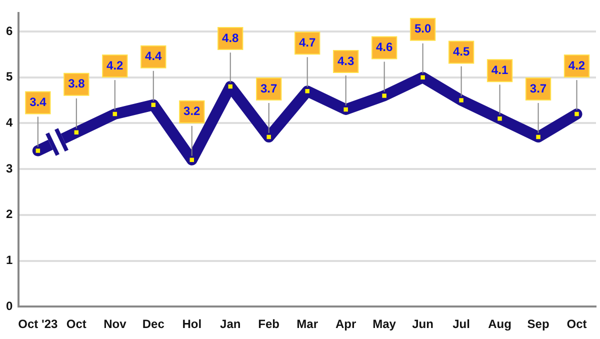 This screenshot has height=339, width=600. Describe the element at coordinates (9, 123) in the screenshot. I see `y-tick-label: 4` at that location.